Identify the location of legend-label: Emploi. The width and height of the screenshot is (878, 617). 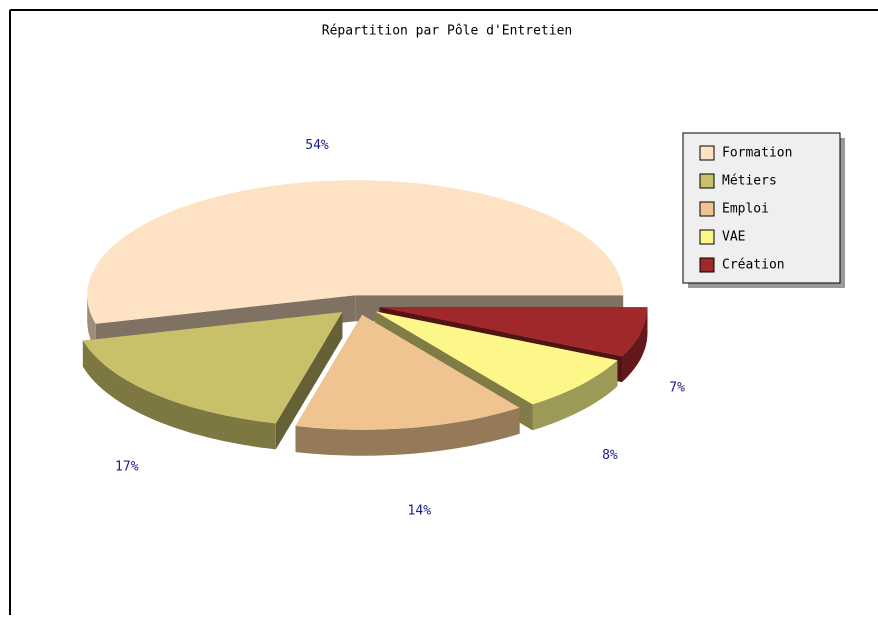
(745, 209).